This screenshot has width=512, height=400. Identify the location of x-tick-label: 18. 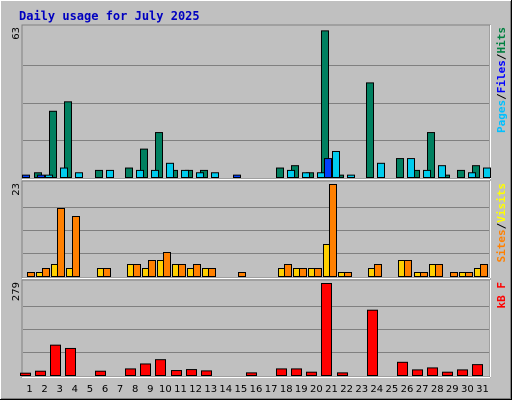
(286, 389).